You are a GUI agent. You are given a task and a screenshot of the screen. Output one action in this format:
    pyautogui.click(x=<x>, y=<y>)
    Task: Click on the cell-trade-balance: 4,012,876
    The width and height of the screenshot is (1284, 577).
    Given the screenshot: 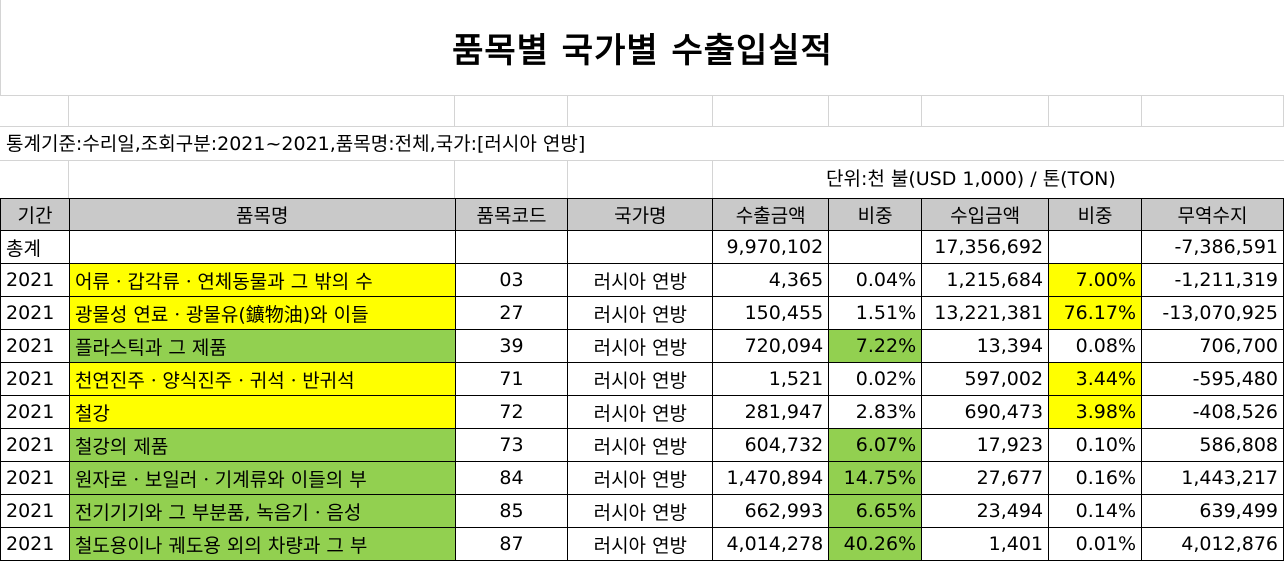 What is the action you would take?
    pyautogui.click(x=1212, y=544)
    